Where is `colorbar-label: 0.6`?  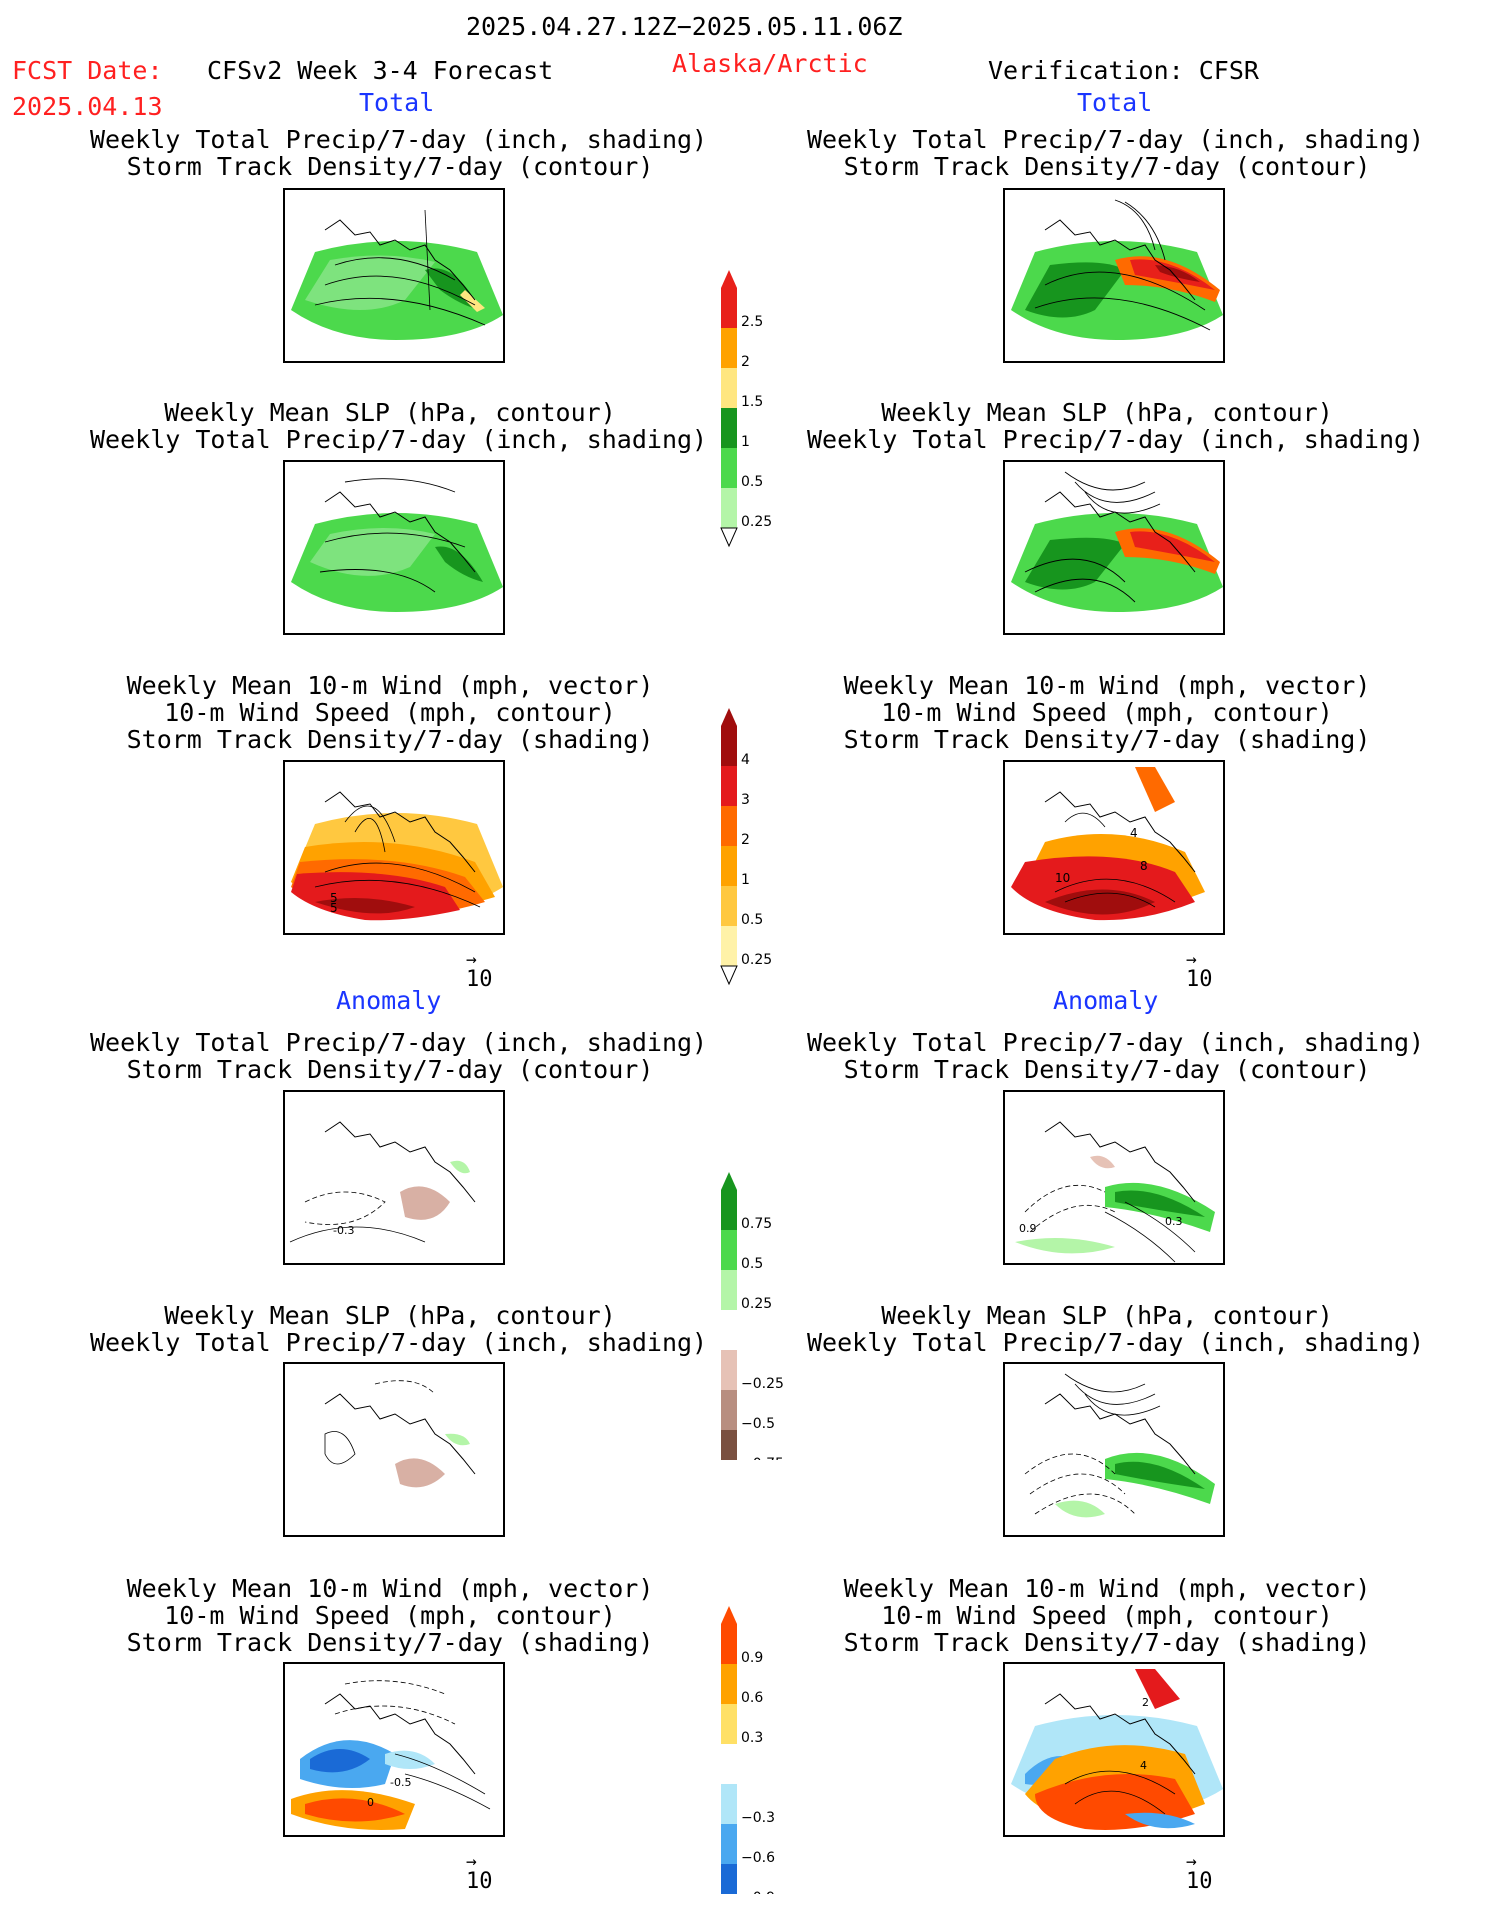
colorbar-label: 0.6 is located at coordinates (752, 1698).